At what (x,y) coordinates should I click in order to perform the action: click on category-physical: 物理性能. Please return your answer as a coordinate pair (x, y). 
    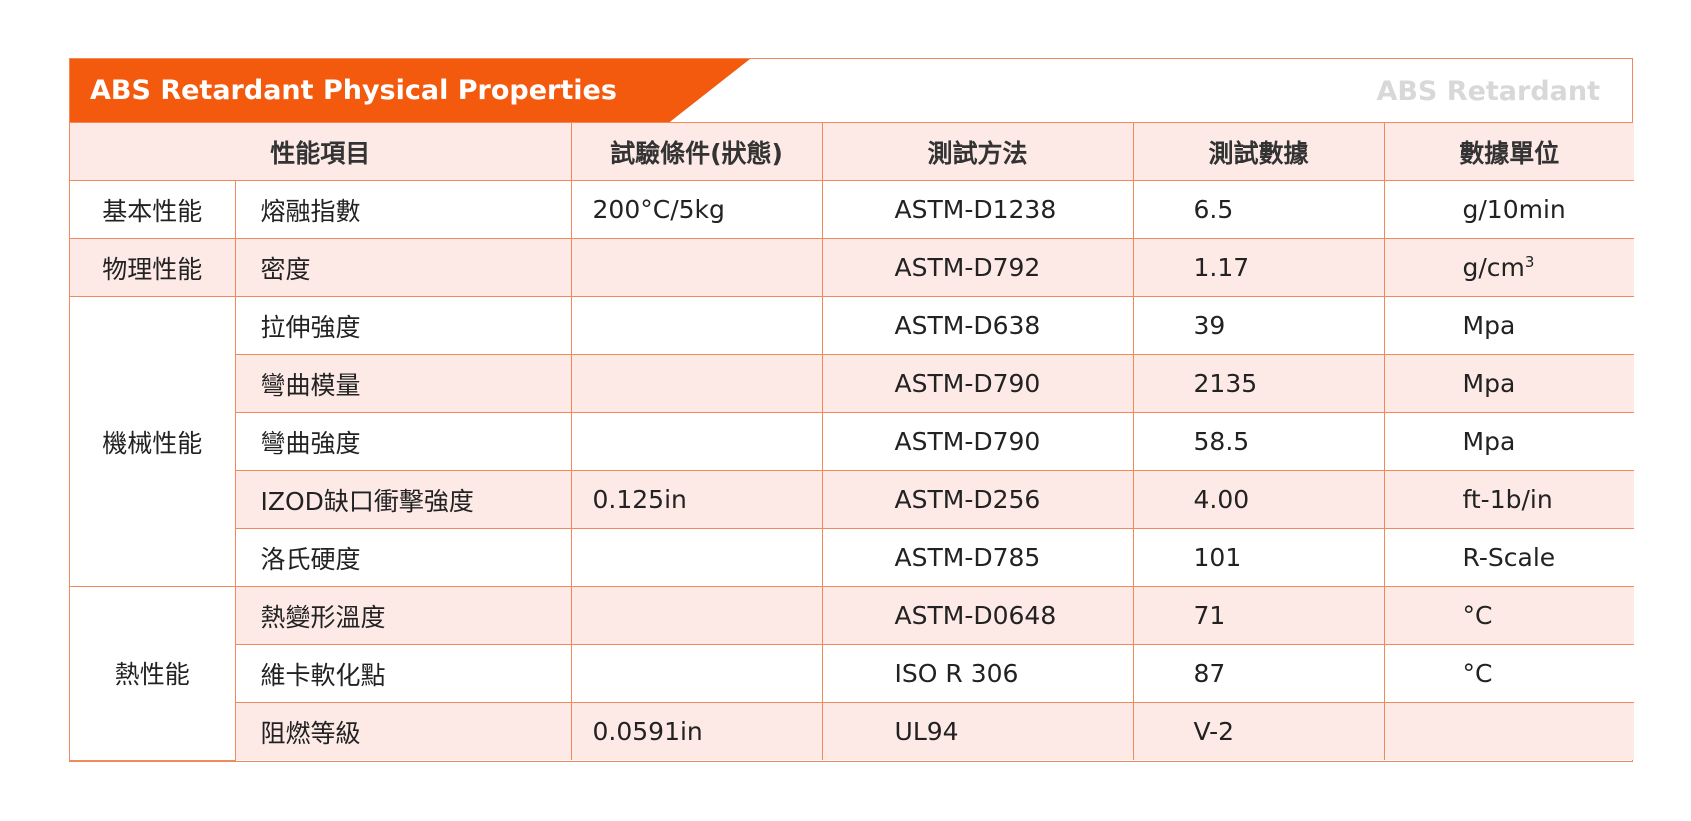
    Looking at the image, I should click on (153, 267).